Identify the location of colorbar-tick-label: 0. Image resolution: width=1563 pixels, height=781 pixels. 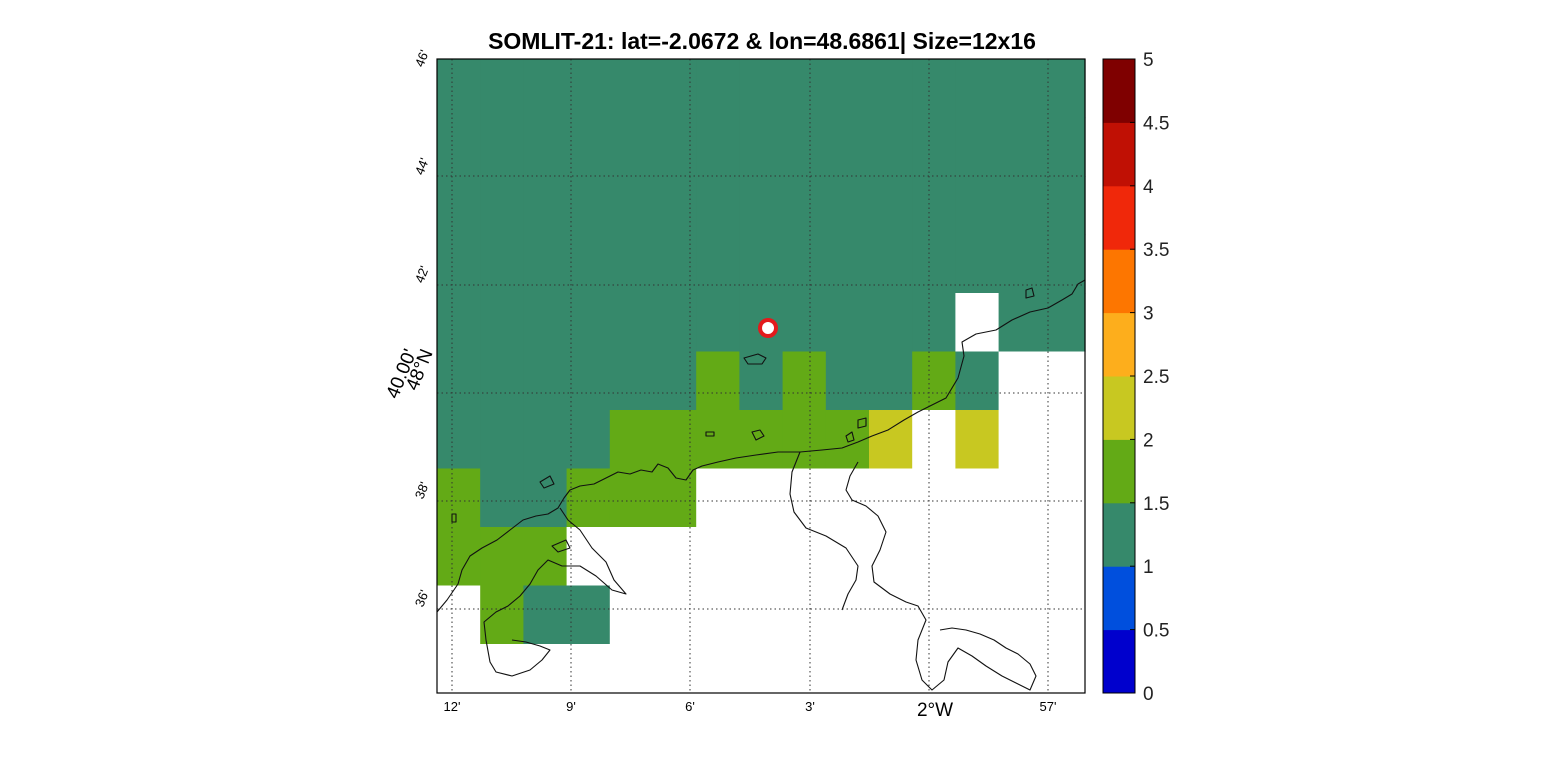
(1148, 694).